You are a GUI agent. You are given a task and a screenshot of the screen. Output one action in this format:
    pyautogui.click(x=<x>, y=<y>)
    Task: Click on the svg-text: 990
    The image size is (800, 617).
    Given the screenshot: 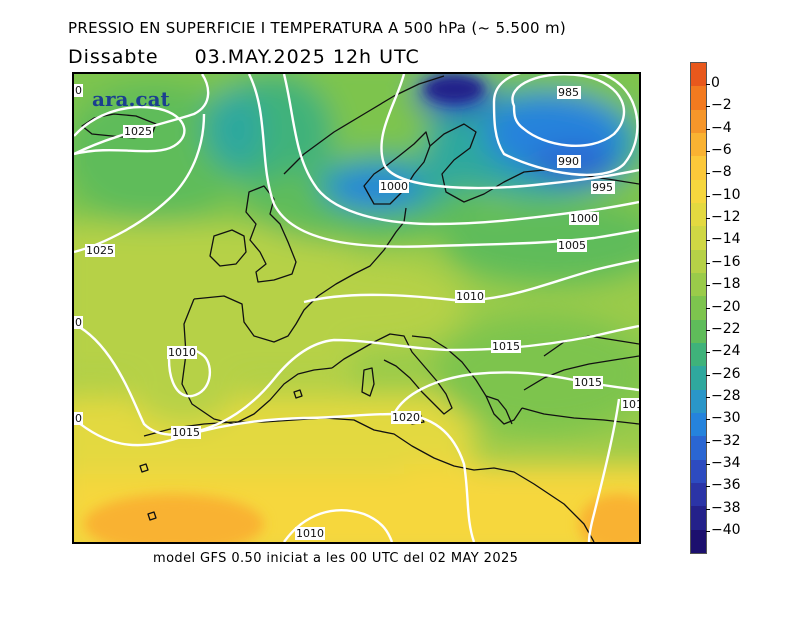 What is the action you would take?
    pyautogui.click(x=568, y=161)
    